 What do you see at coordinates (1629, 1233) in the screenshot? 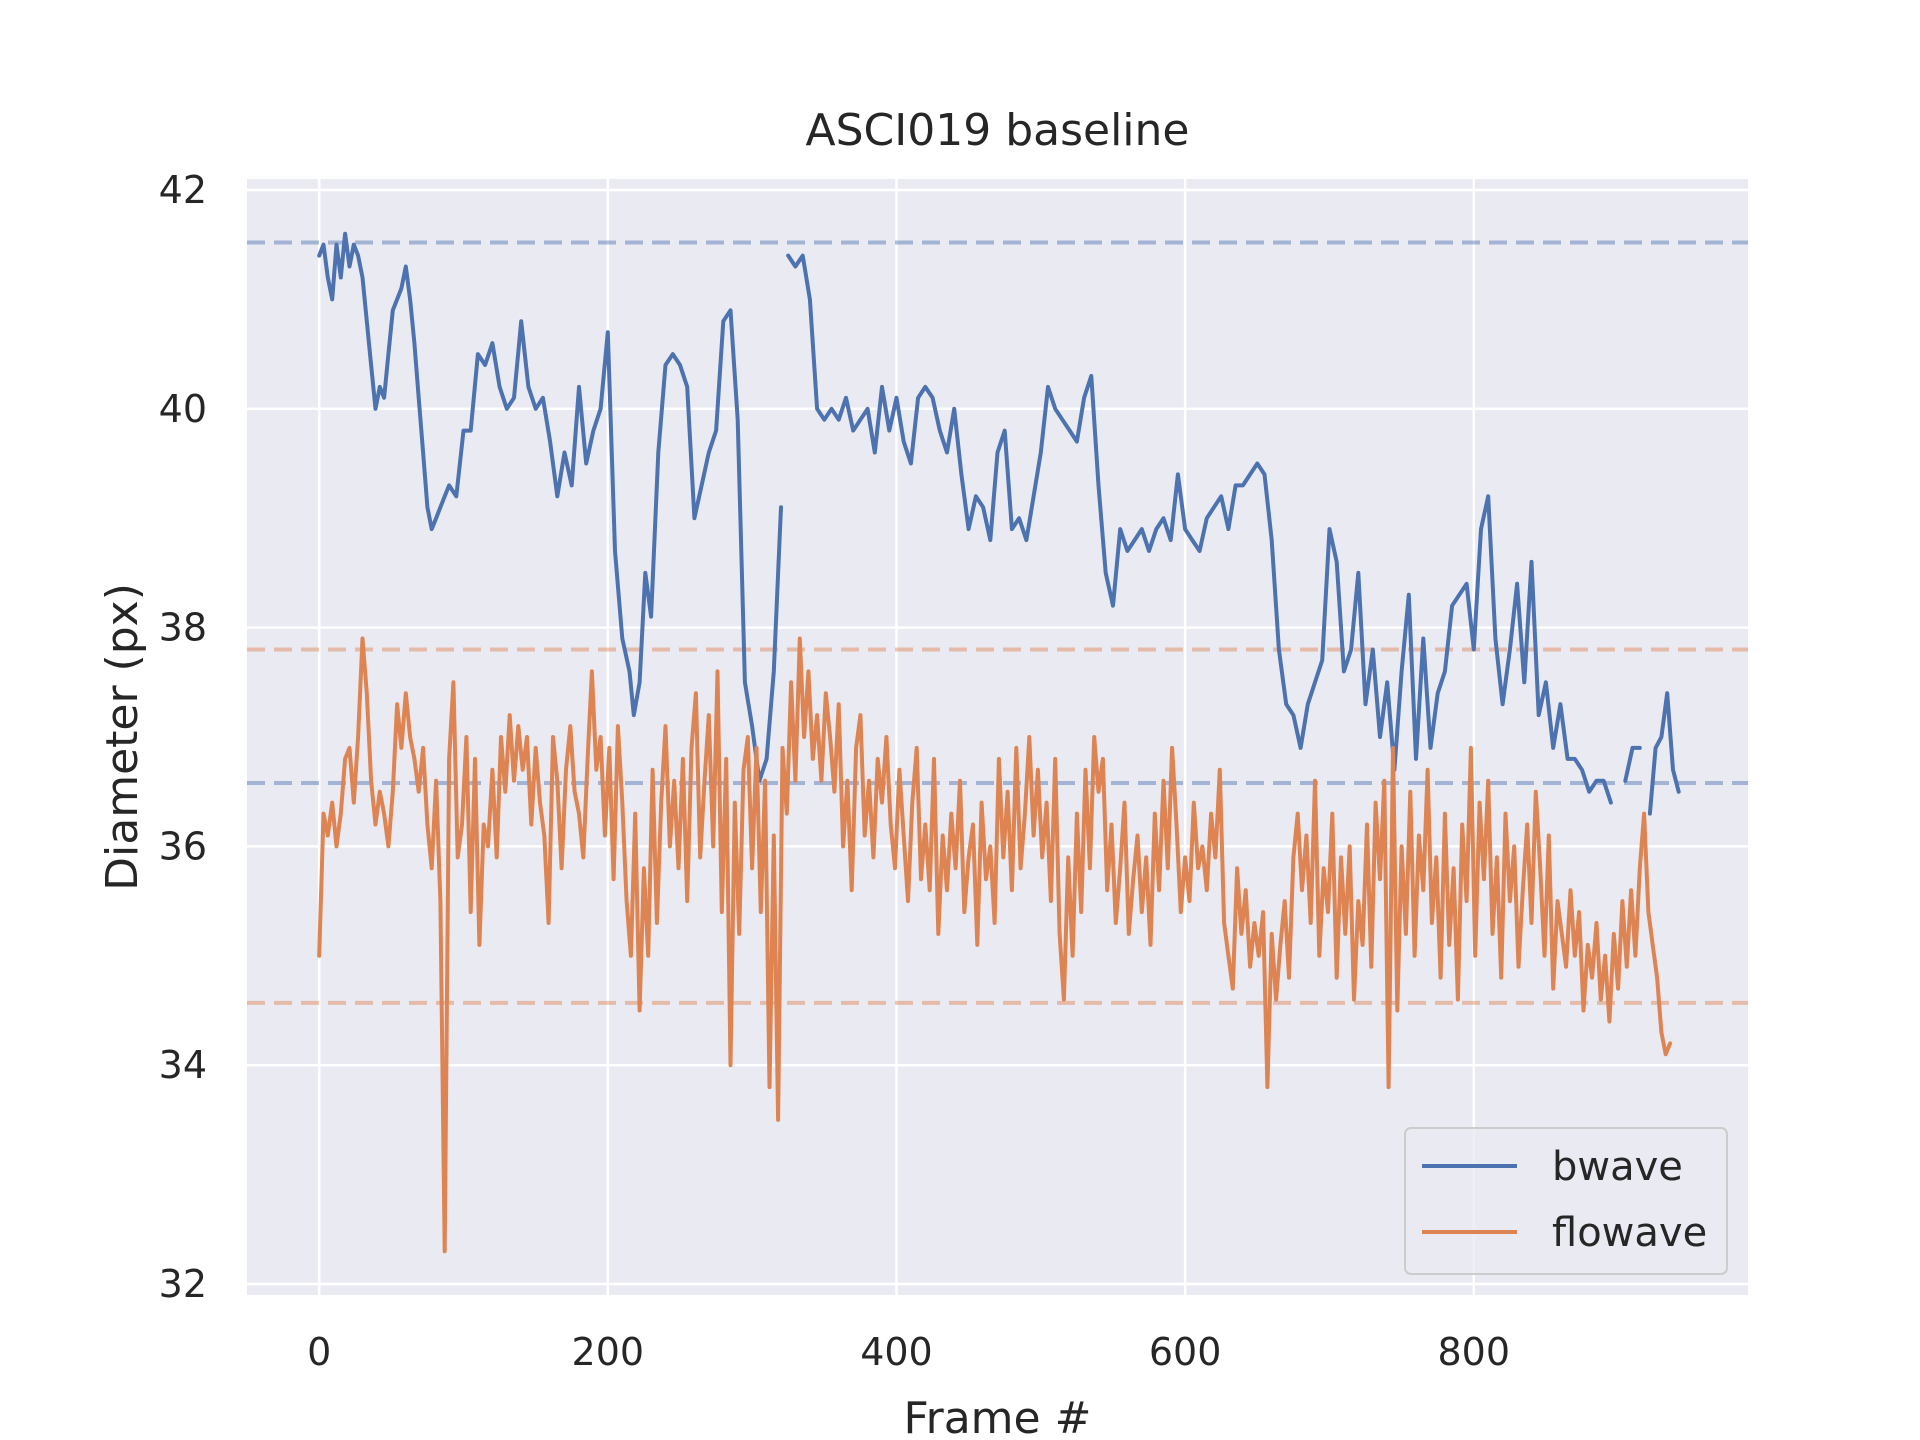
I see `legend-label-flowave: flowave` at bounding box center [1629, 1233].